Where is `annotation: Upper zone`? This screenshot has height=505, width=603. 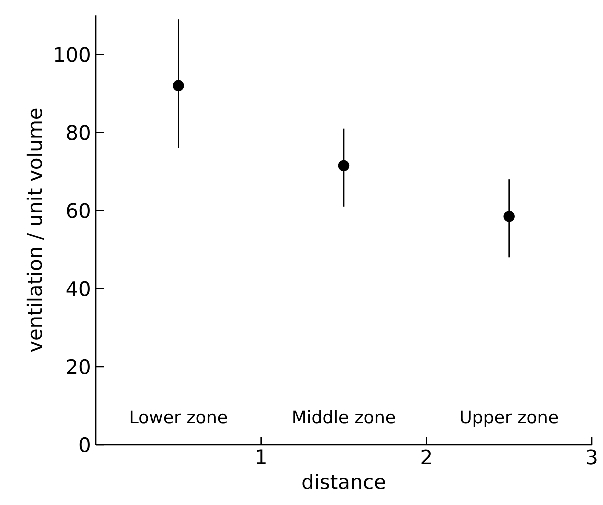 annotation: Upper zone is located at coordinates (509, 419).